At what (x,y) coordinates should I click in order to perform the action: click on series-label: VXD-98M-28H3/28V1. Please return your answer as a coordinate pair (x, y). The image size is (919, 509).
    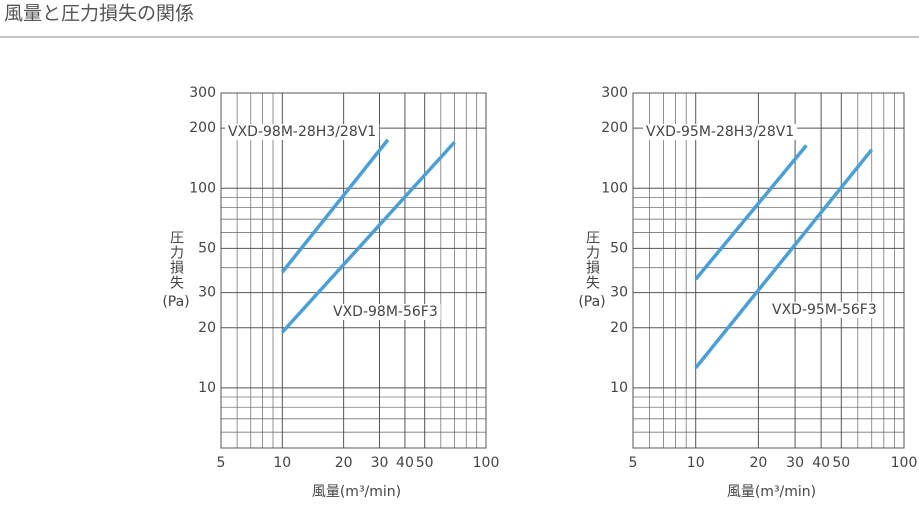
    Looking at the image, I should click on (302, 132).